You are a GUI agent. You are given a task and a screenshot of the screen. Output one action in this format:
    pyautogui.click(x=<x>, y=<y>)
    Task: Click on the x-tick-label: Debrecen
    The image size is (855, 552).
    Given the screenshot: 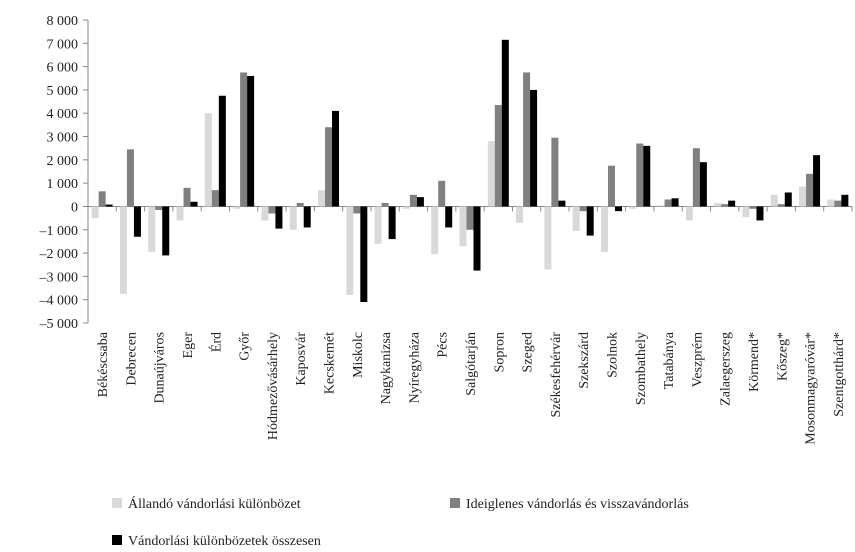 What is the action you would take?
    pyautogui.click(x=131, y=359)
    